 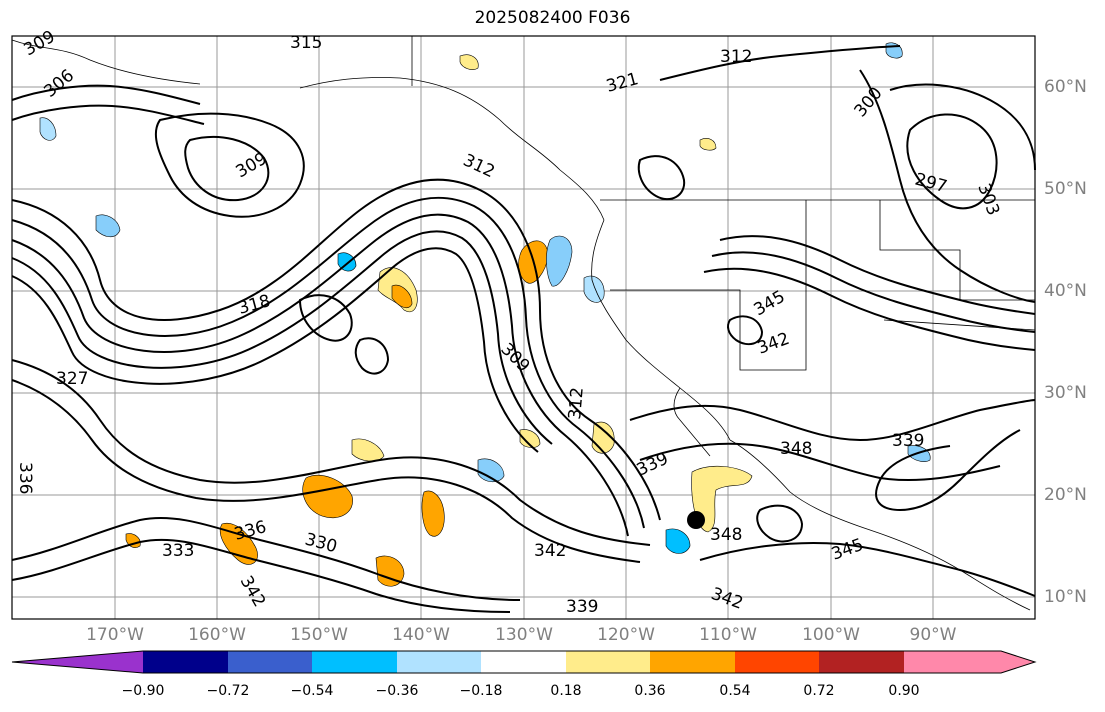 I want to click on lon-label: 100°W, so click(x=831, y=635).